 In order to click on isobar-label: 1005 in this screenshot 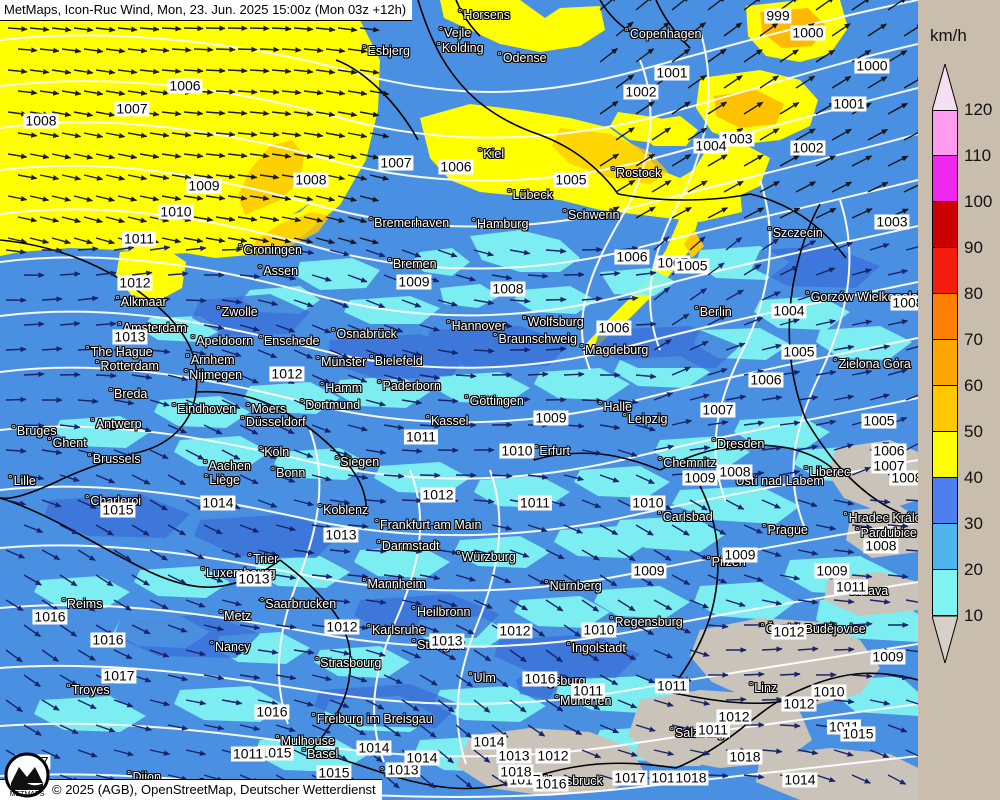, I will do `click(692, 265)`.